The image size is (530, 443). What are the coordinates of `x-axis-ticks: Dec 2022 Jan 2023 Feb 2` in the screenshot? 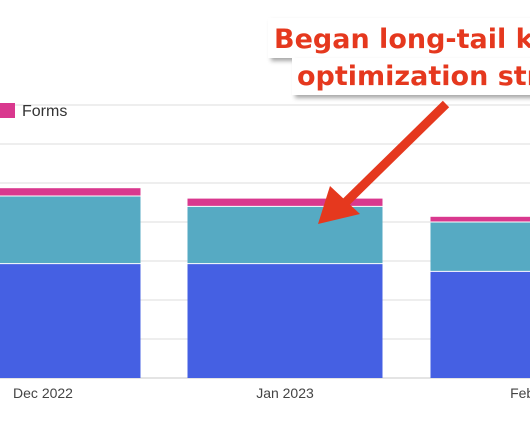 It's located at (271, 393).